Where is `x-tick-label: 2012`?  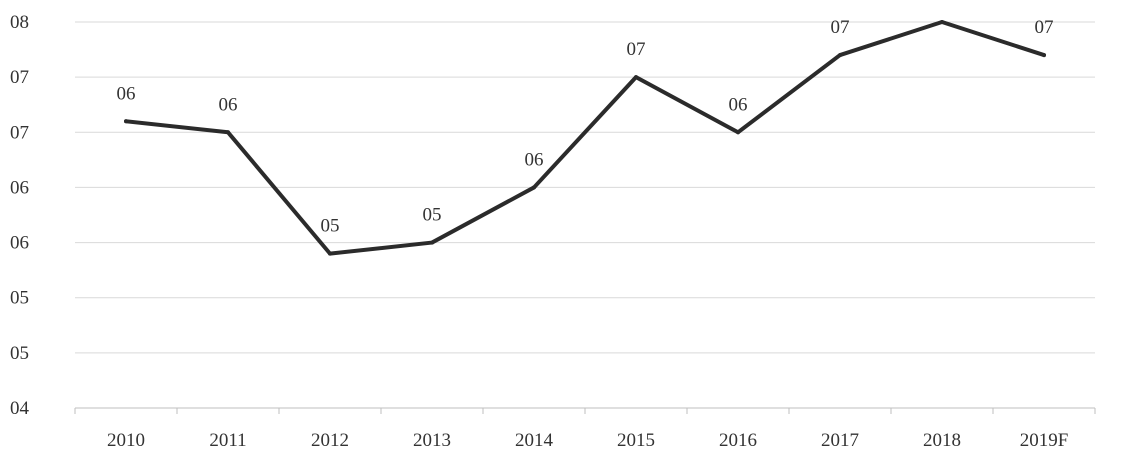 x-tick-label: 2012 is located at coordinates (330, 440).